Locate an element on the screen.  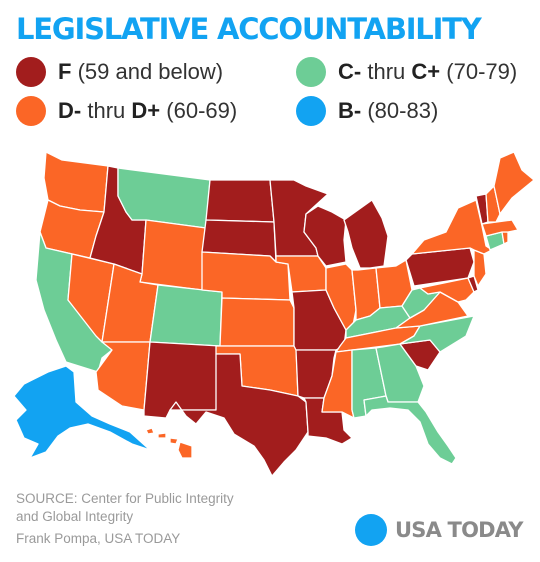
legend-item-d: D- thru D+ (60-69) is located at coordinates (126, 111).